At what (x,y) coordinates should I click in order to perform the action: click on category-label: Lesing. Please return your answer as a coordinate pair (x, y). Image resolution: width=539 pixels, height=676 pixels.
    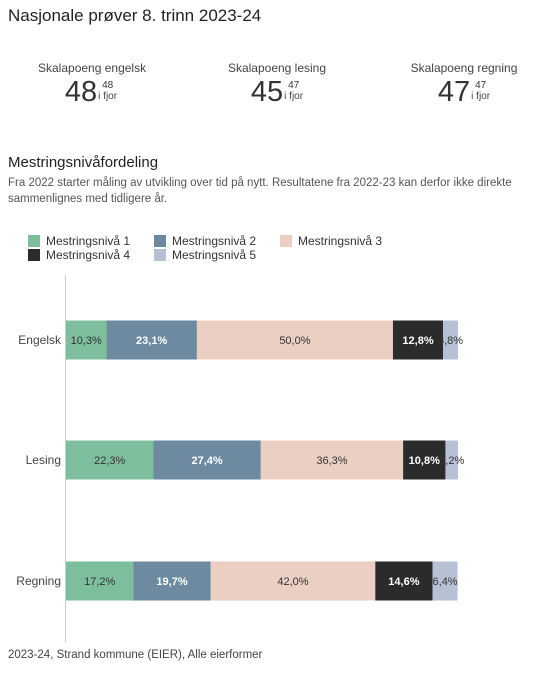
    Looking at the image, I should click on (43, 460).